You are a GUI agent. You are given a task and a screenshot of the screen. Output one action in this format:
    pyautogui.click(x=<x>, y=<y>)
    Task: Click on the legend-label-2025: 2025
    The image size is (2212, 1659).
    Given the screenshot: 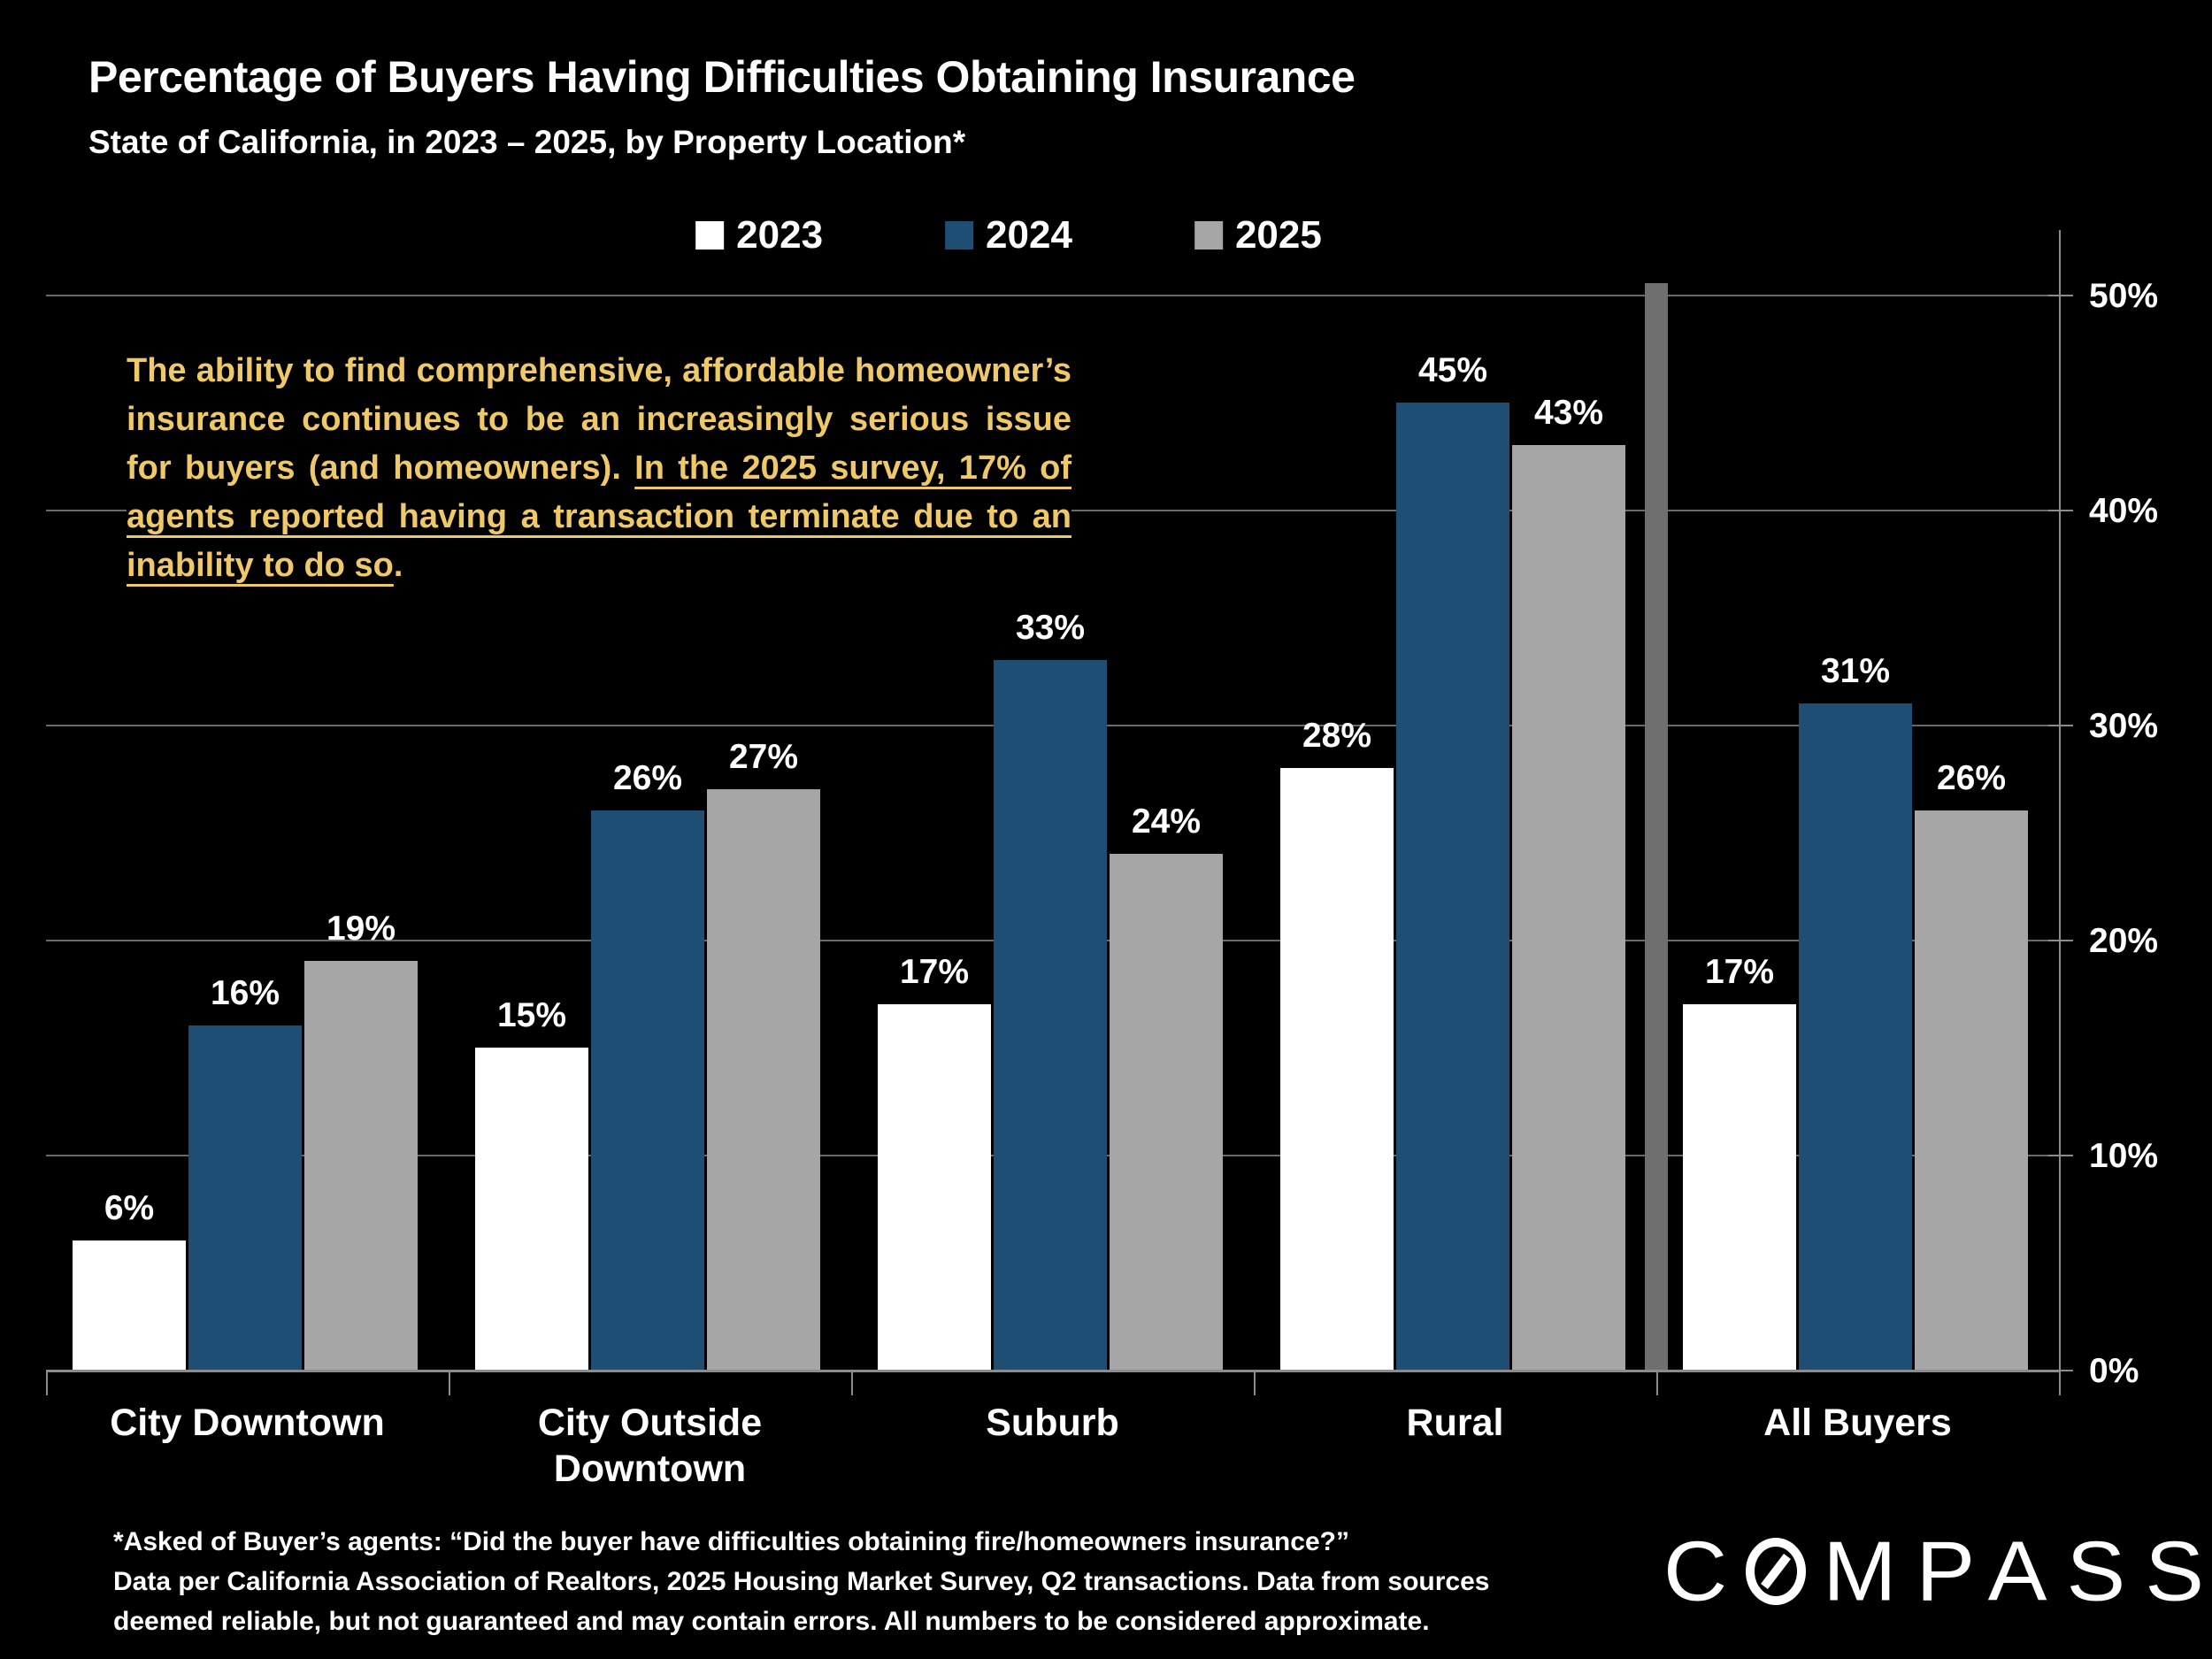 What is the action you would take?
    pyautogui.click(x=1278, y=235)
    